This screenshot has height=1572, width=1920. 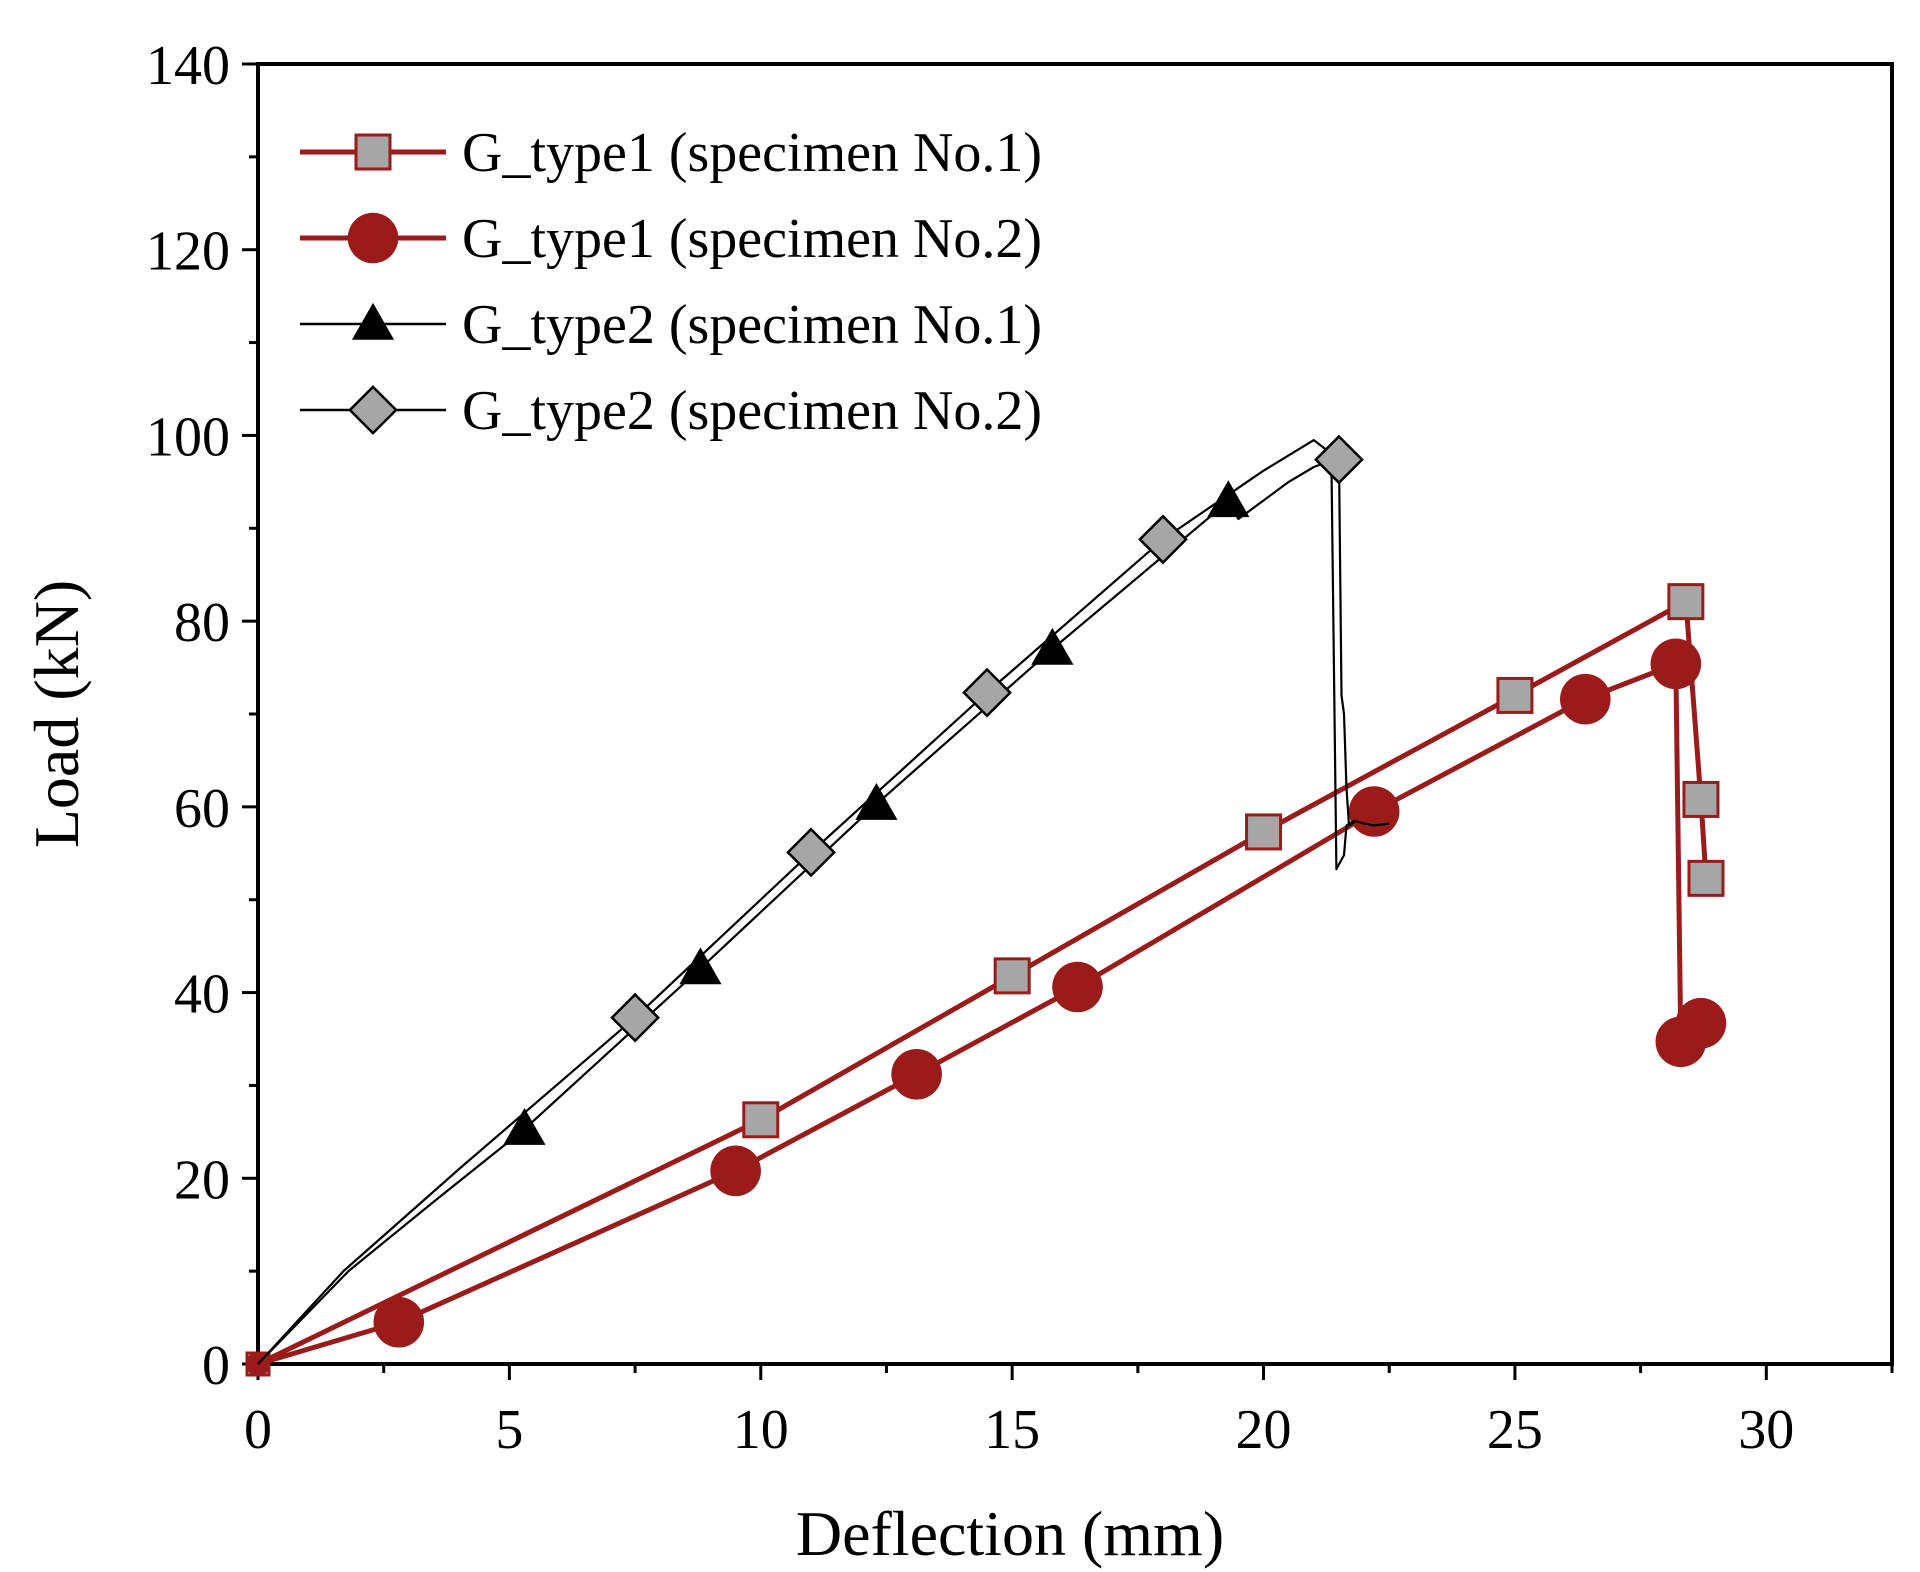 I want to click on y-tick-label: 60, so click(x=202, y=809).